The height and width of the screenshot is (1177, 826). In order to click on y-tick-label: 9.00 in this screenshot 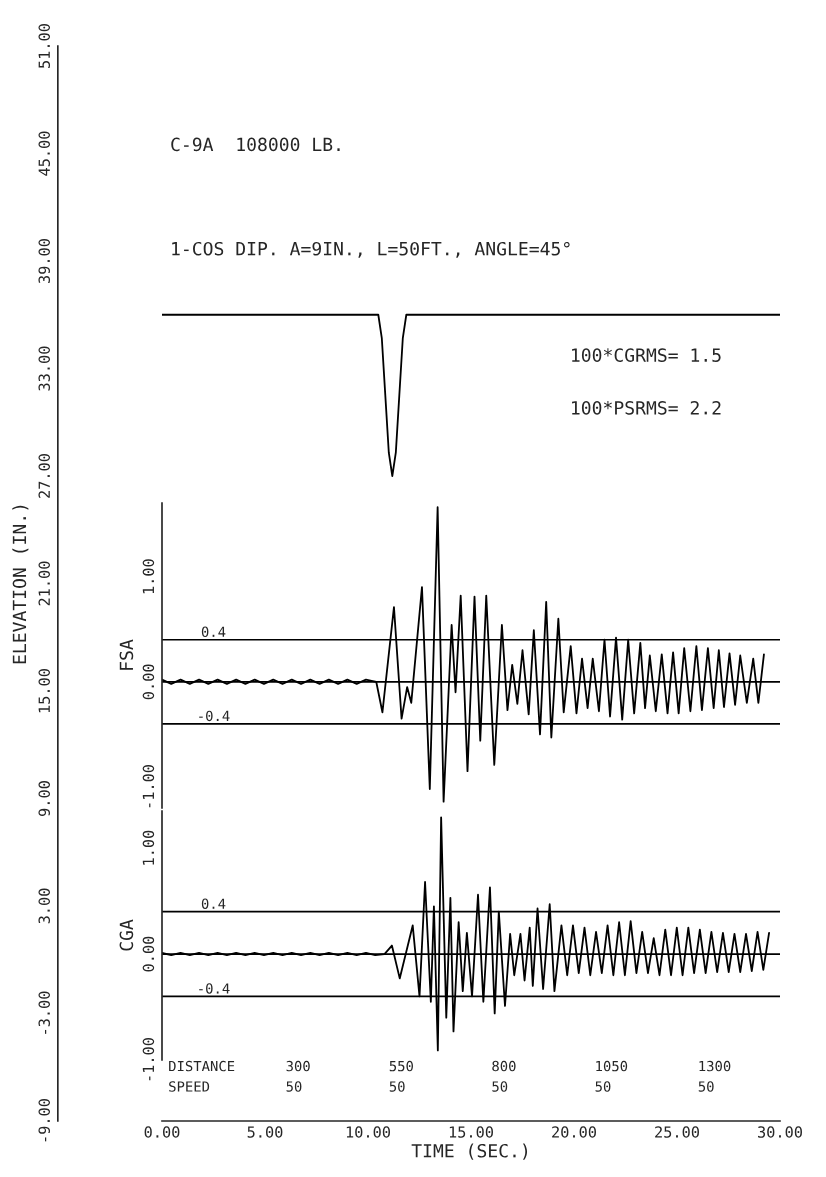, I will do `click(44, 798)`.